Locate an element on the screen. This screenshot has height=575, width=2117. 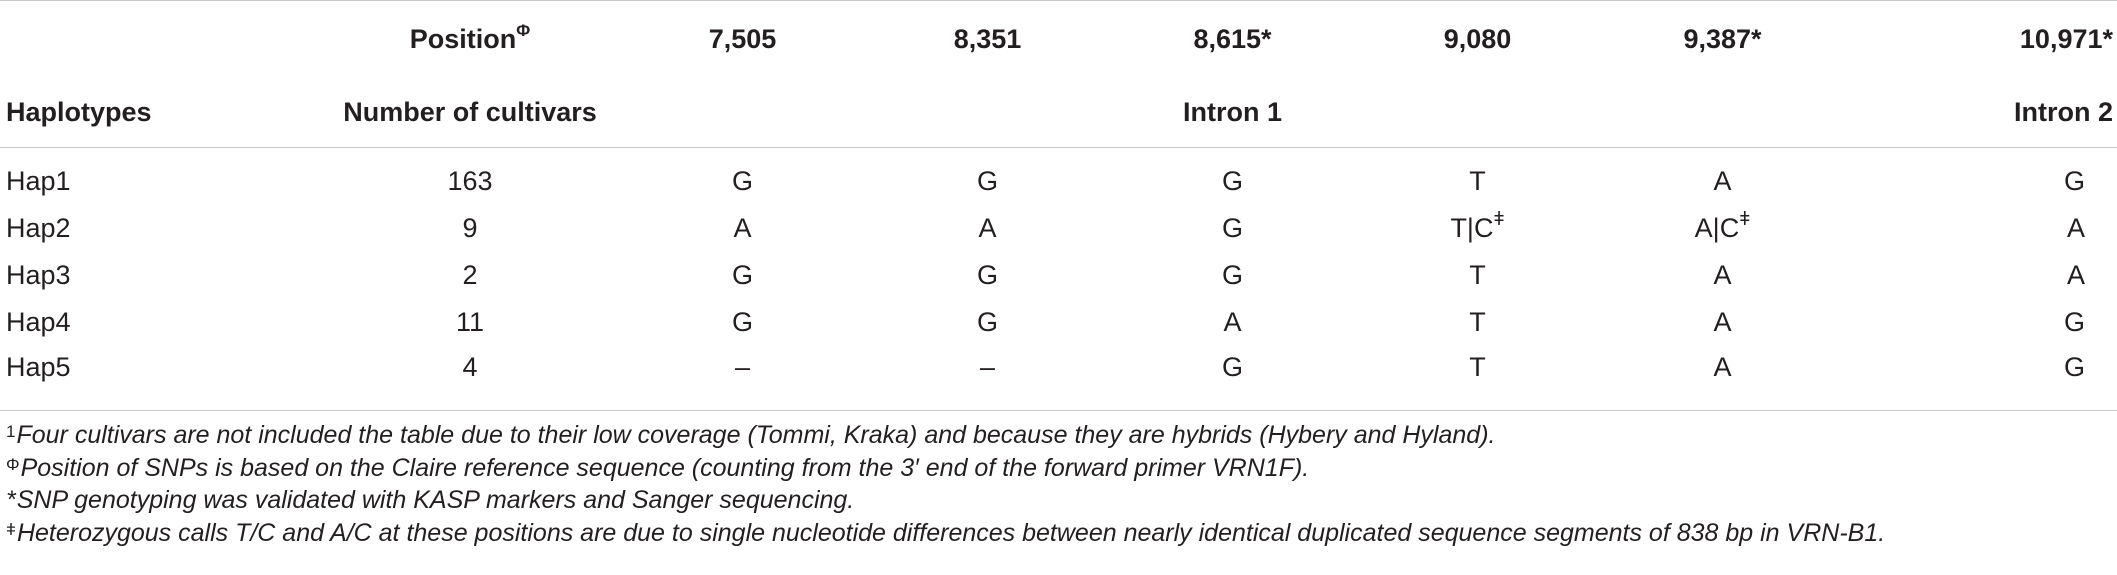
header-pos-5: 9,387* is located at coordinates (1722, 38).